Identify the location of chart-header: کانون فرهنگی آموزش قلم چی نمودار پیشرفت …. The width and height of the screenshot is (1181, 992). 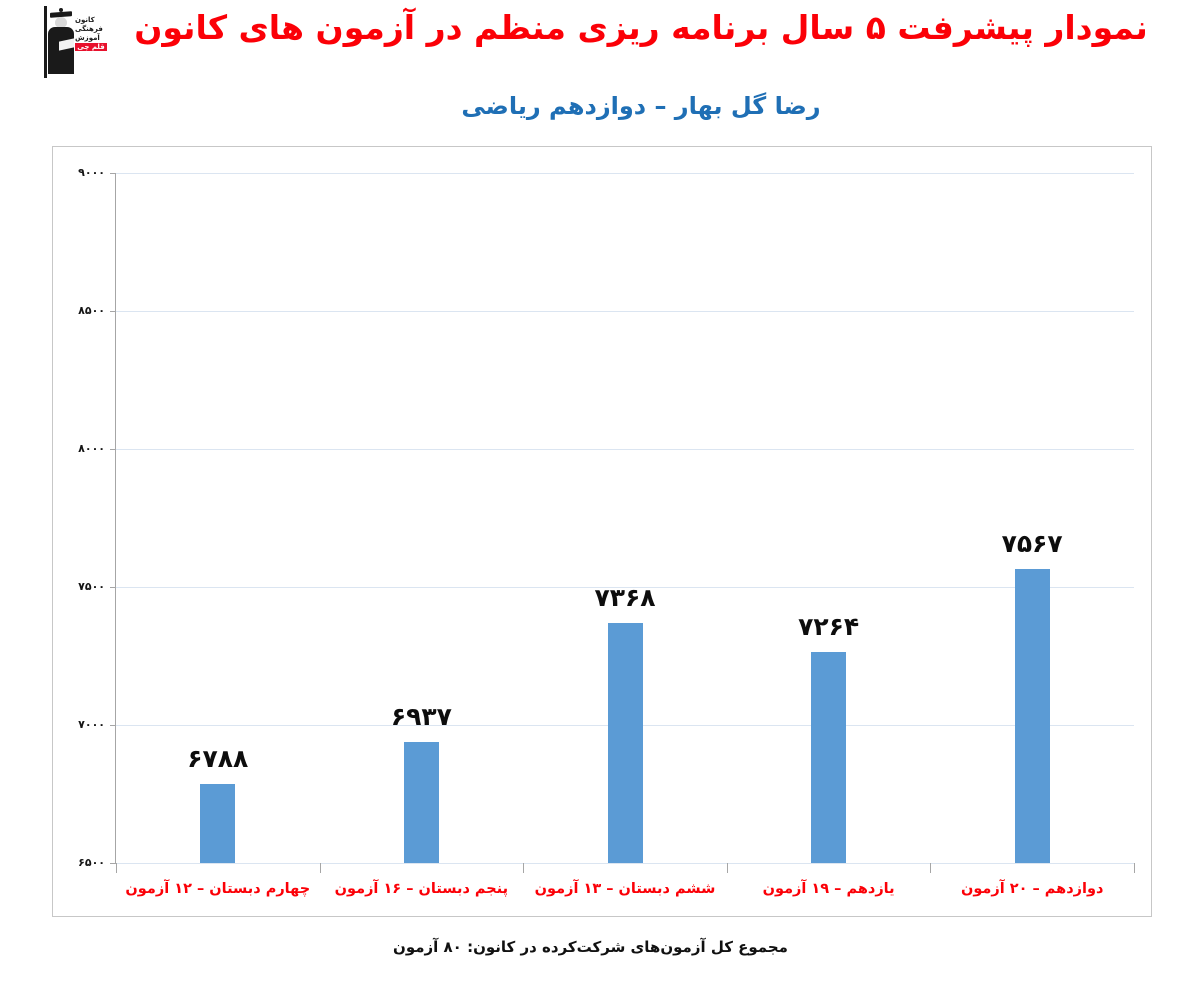
(590, 70).